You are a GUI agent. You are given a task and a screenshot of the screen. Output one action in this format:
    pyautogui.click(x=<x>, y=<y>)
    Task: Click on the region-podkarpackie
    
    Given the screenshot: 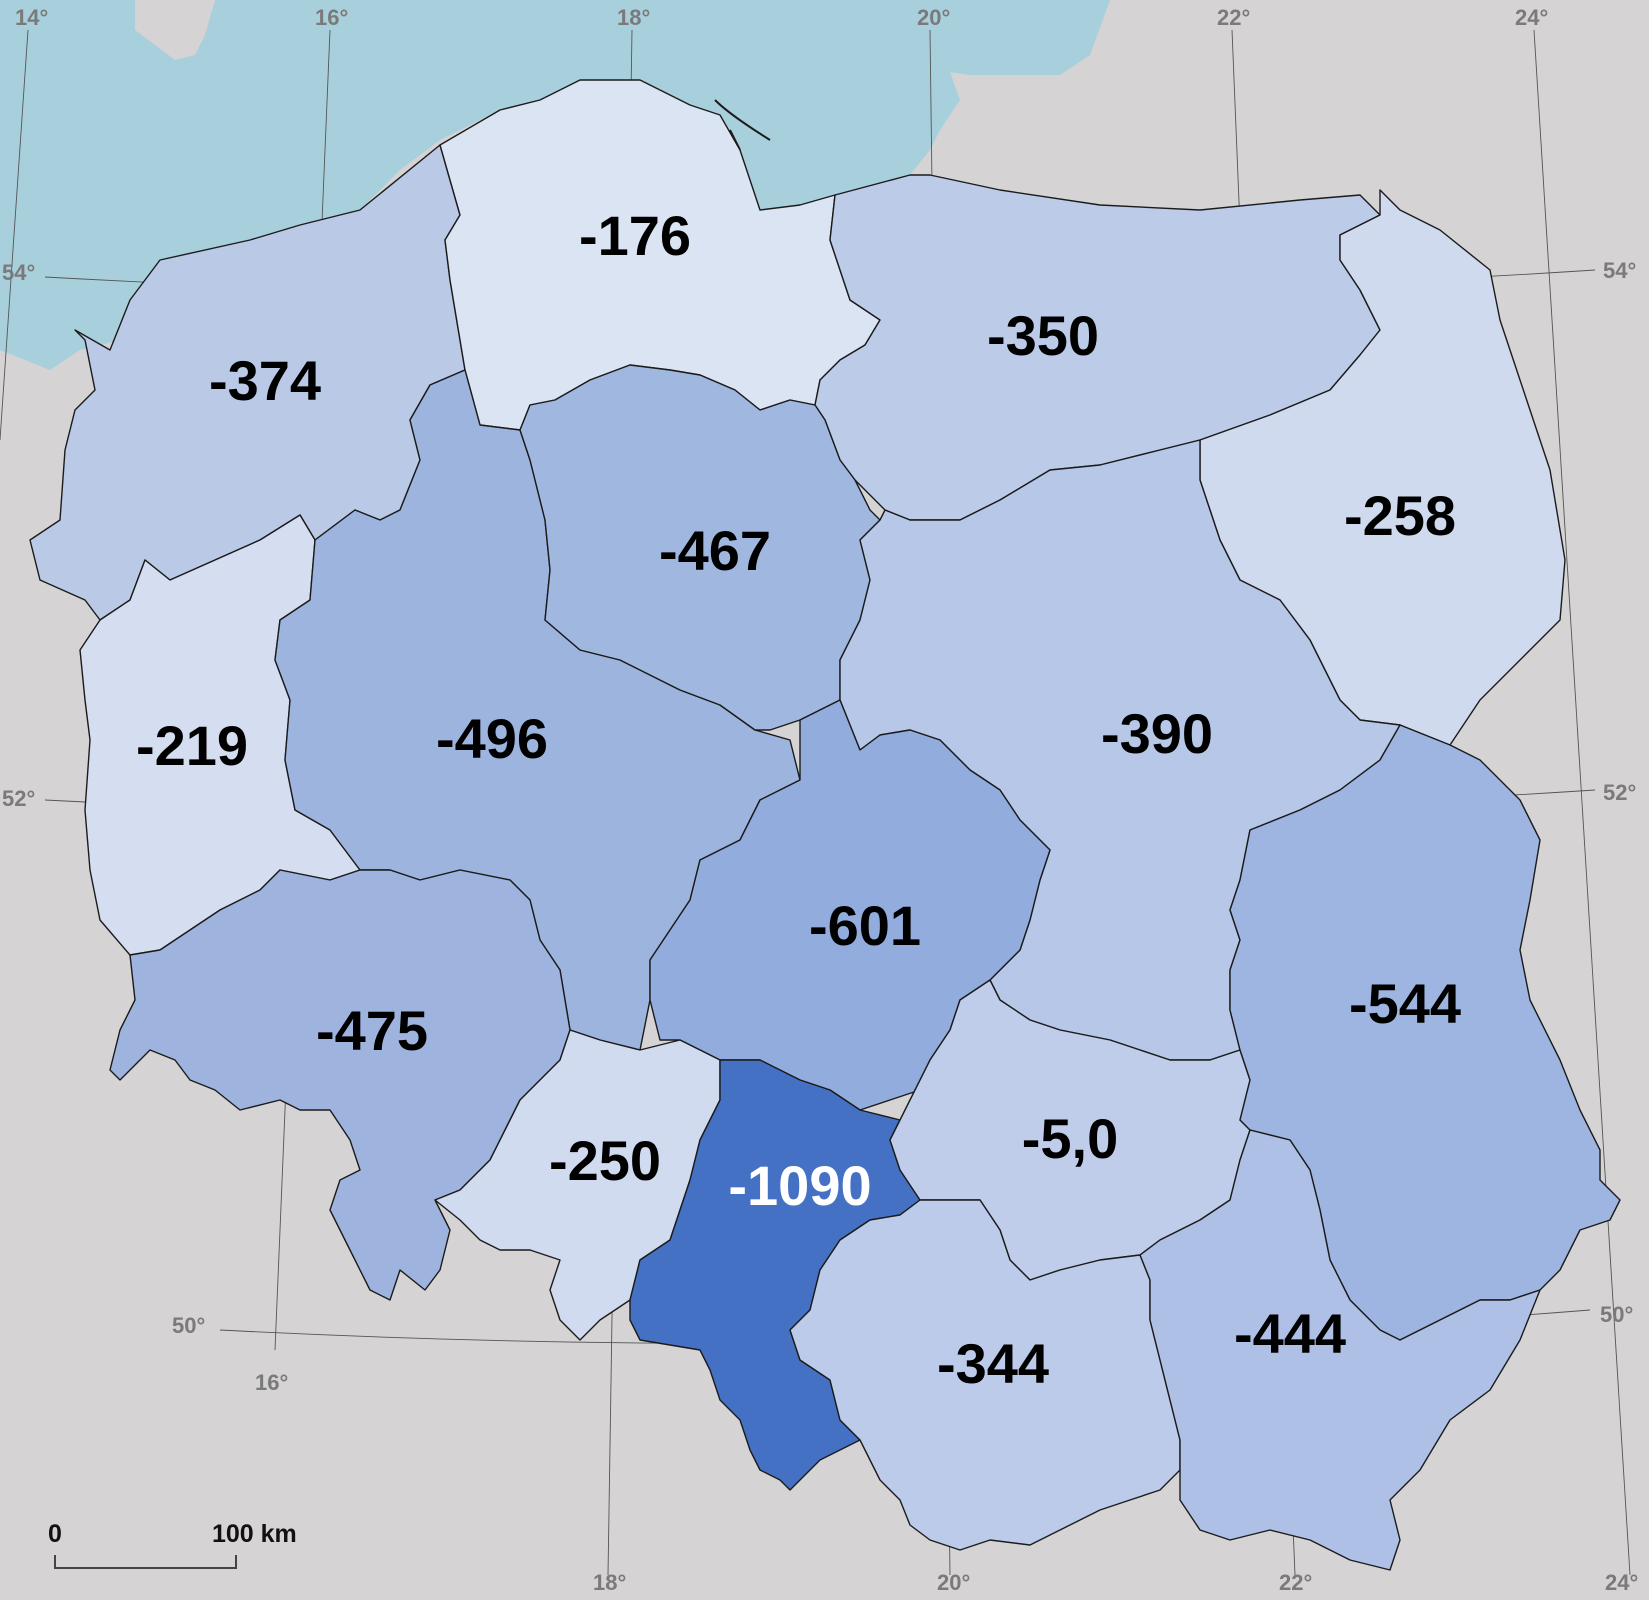 What is the action you would take?
    pyautogui.click(x=1340, y=1350)
    